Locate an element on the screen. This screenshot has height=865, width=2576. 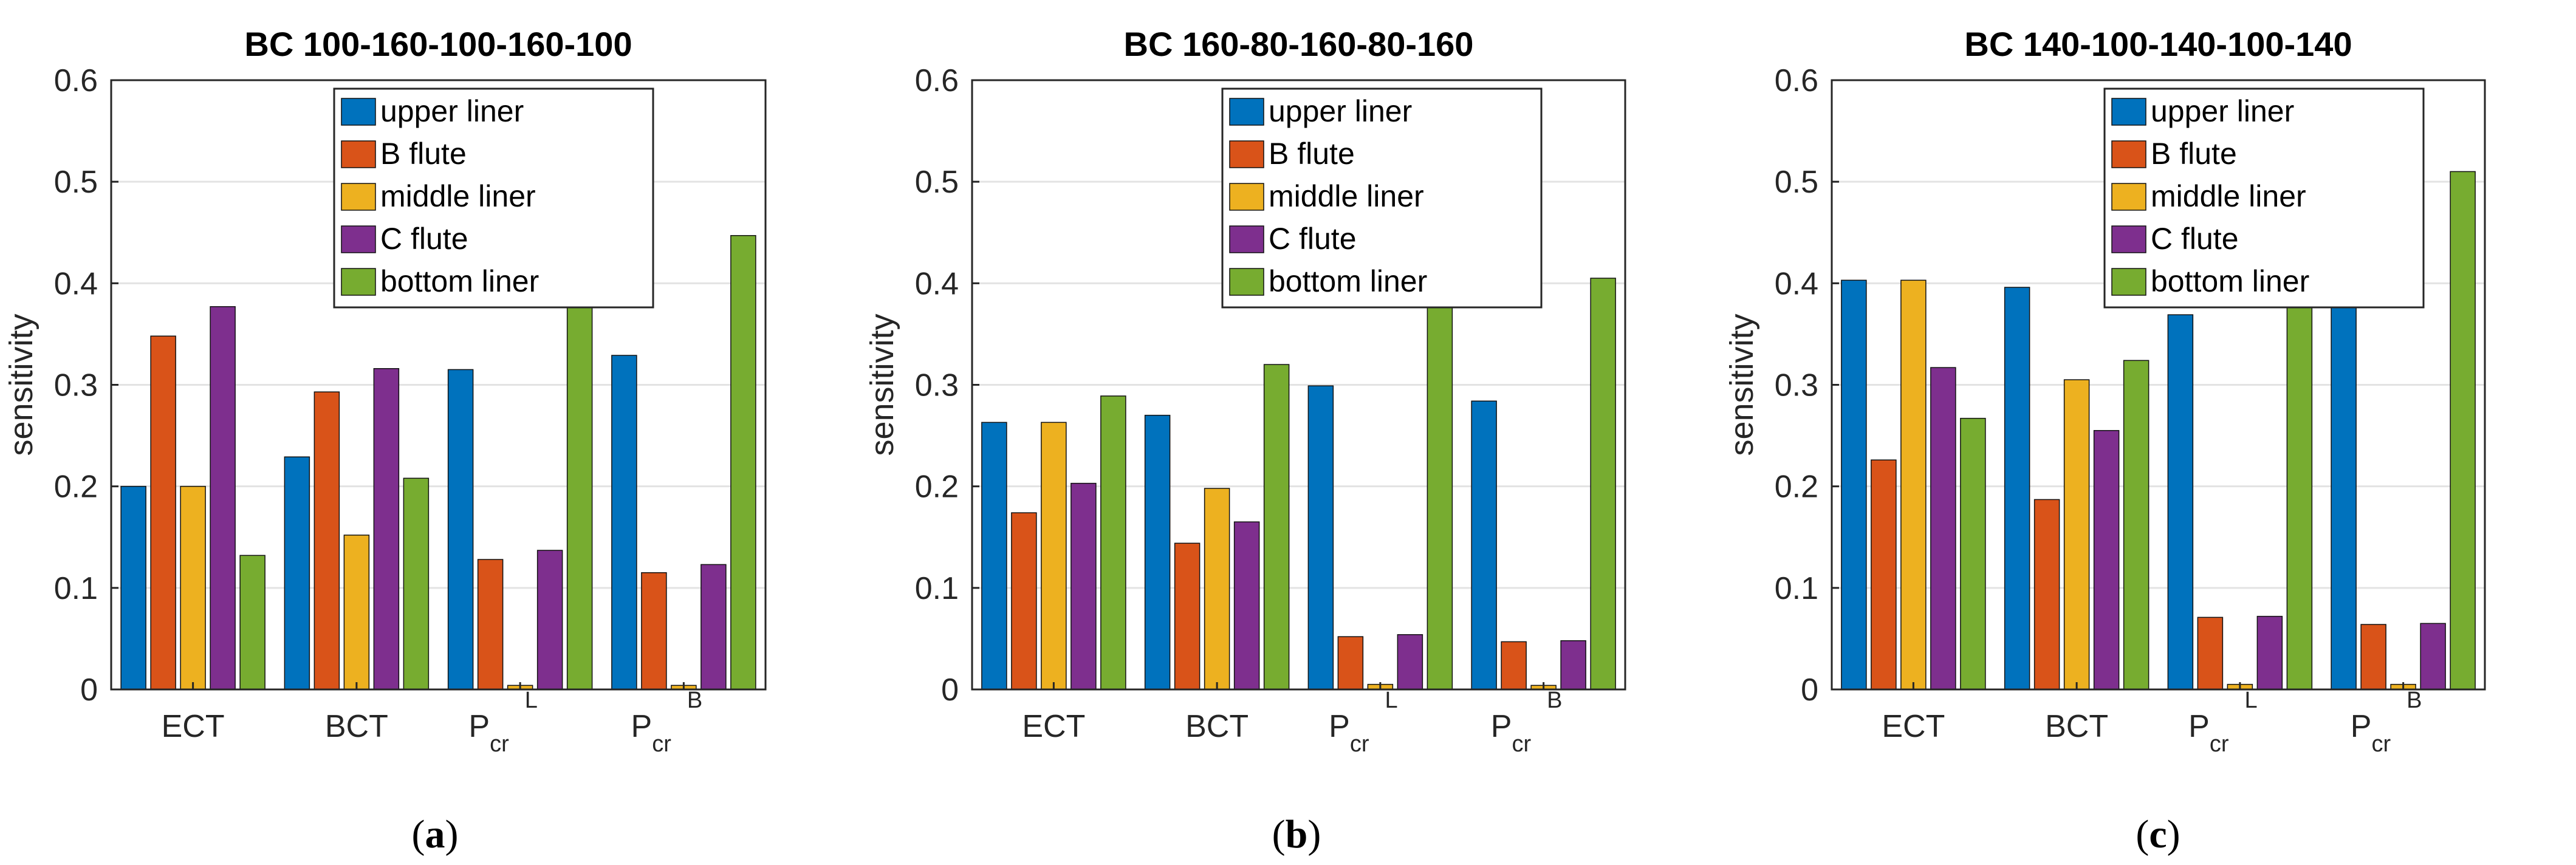
panel-label-letter: b is located at coordinates (1297, 834).